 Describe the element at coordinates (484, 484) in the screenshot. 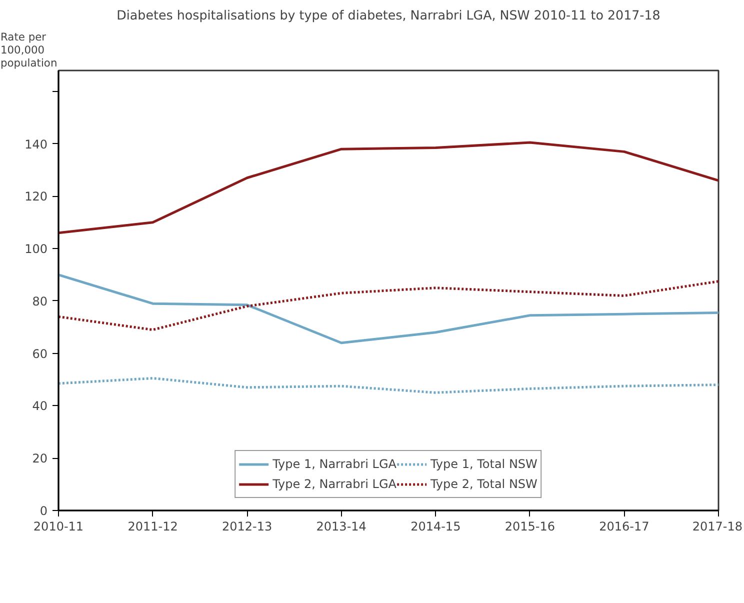

I see `legend-label: Type 2, Total NSW` at that location.